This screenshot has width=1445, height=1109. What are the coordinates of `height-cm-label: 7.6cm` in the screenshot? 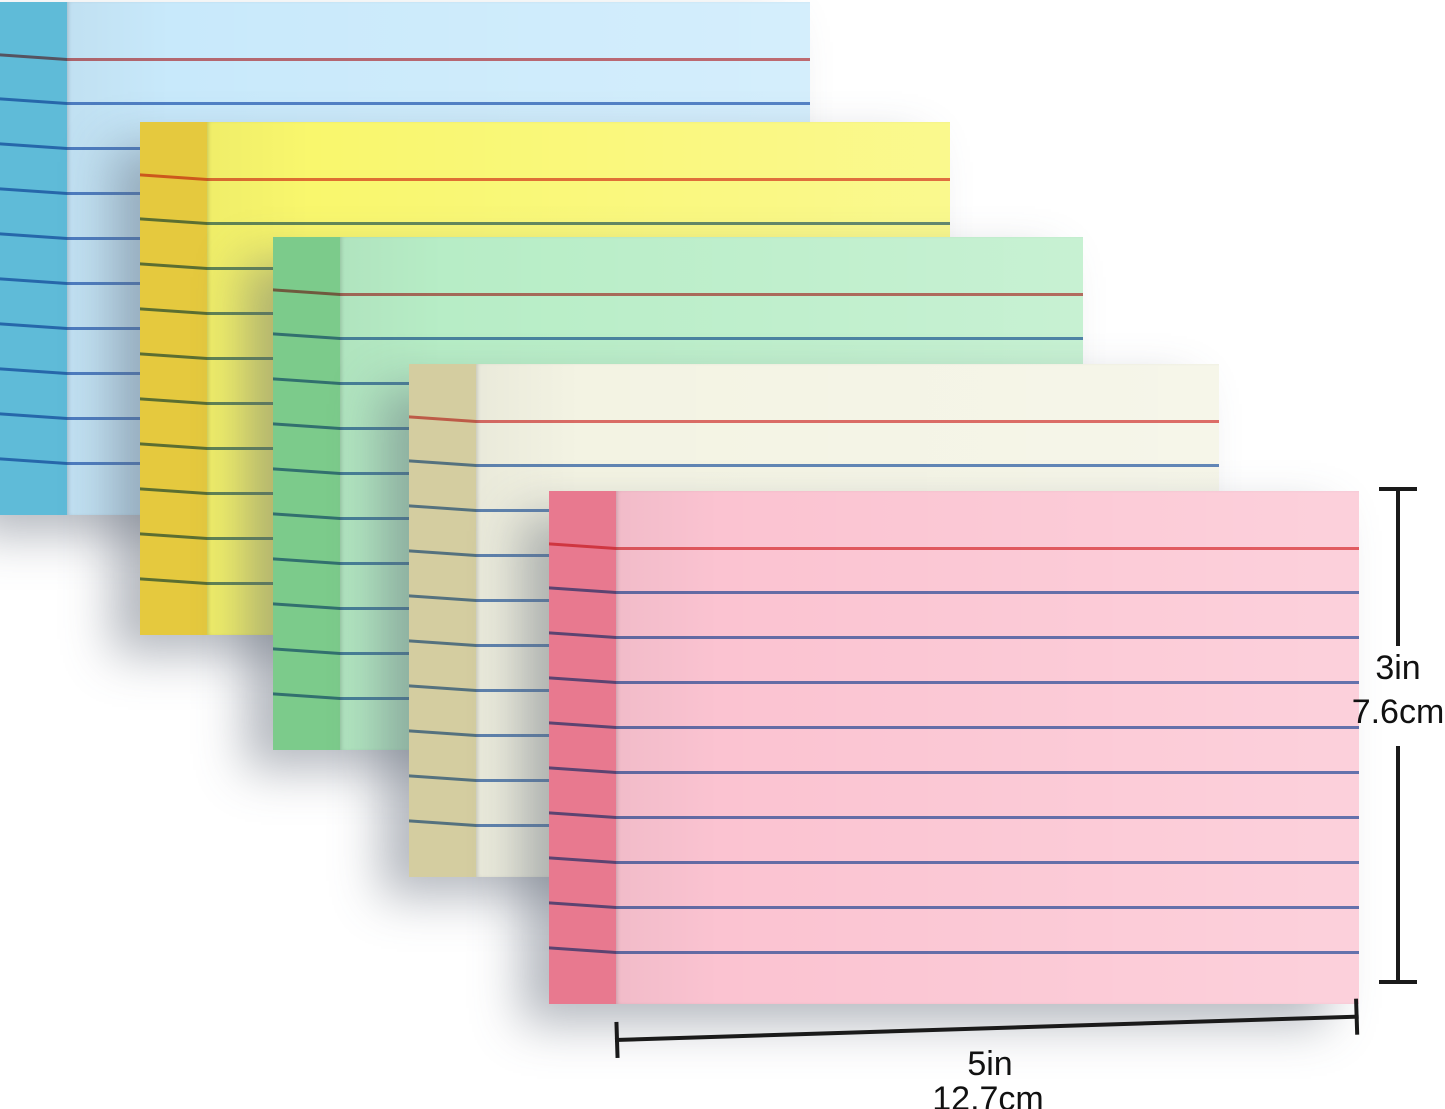 It's located at (1398, 712).